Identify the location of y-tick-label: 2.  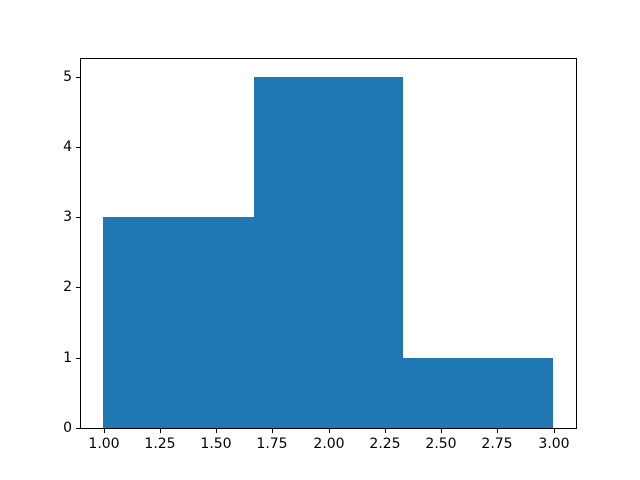
(67, 287).